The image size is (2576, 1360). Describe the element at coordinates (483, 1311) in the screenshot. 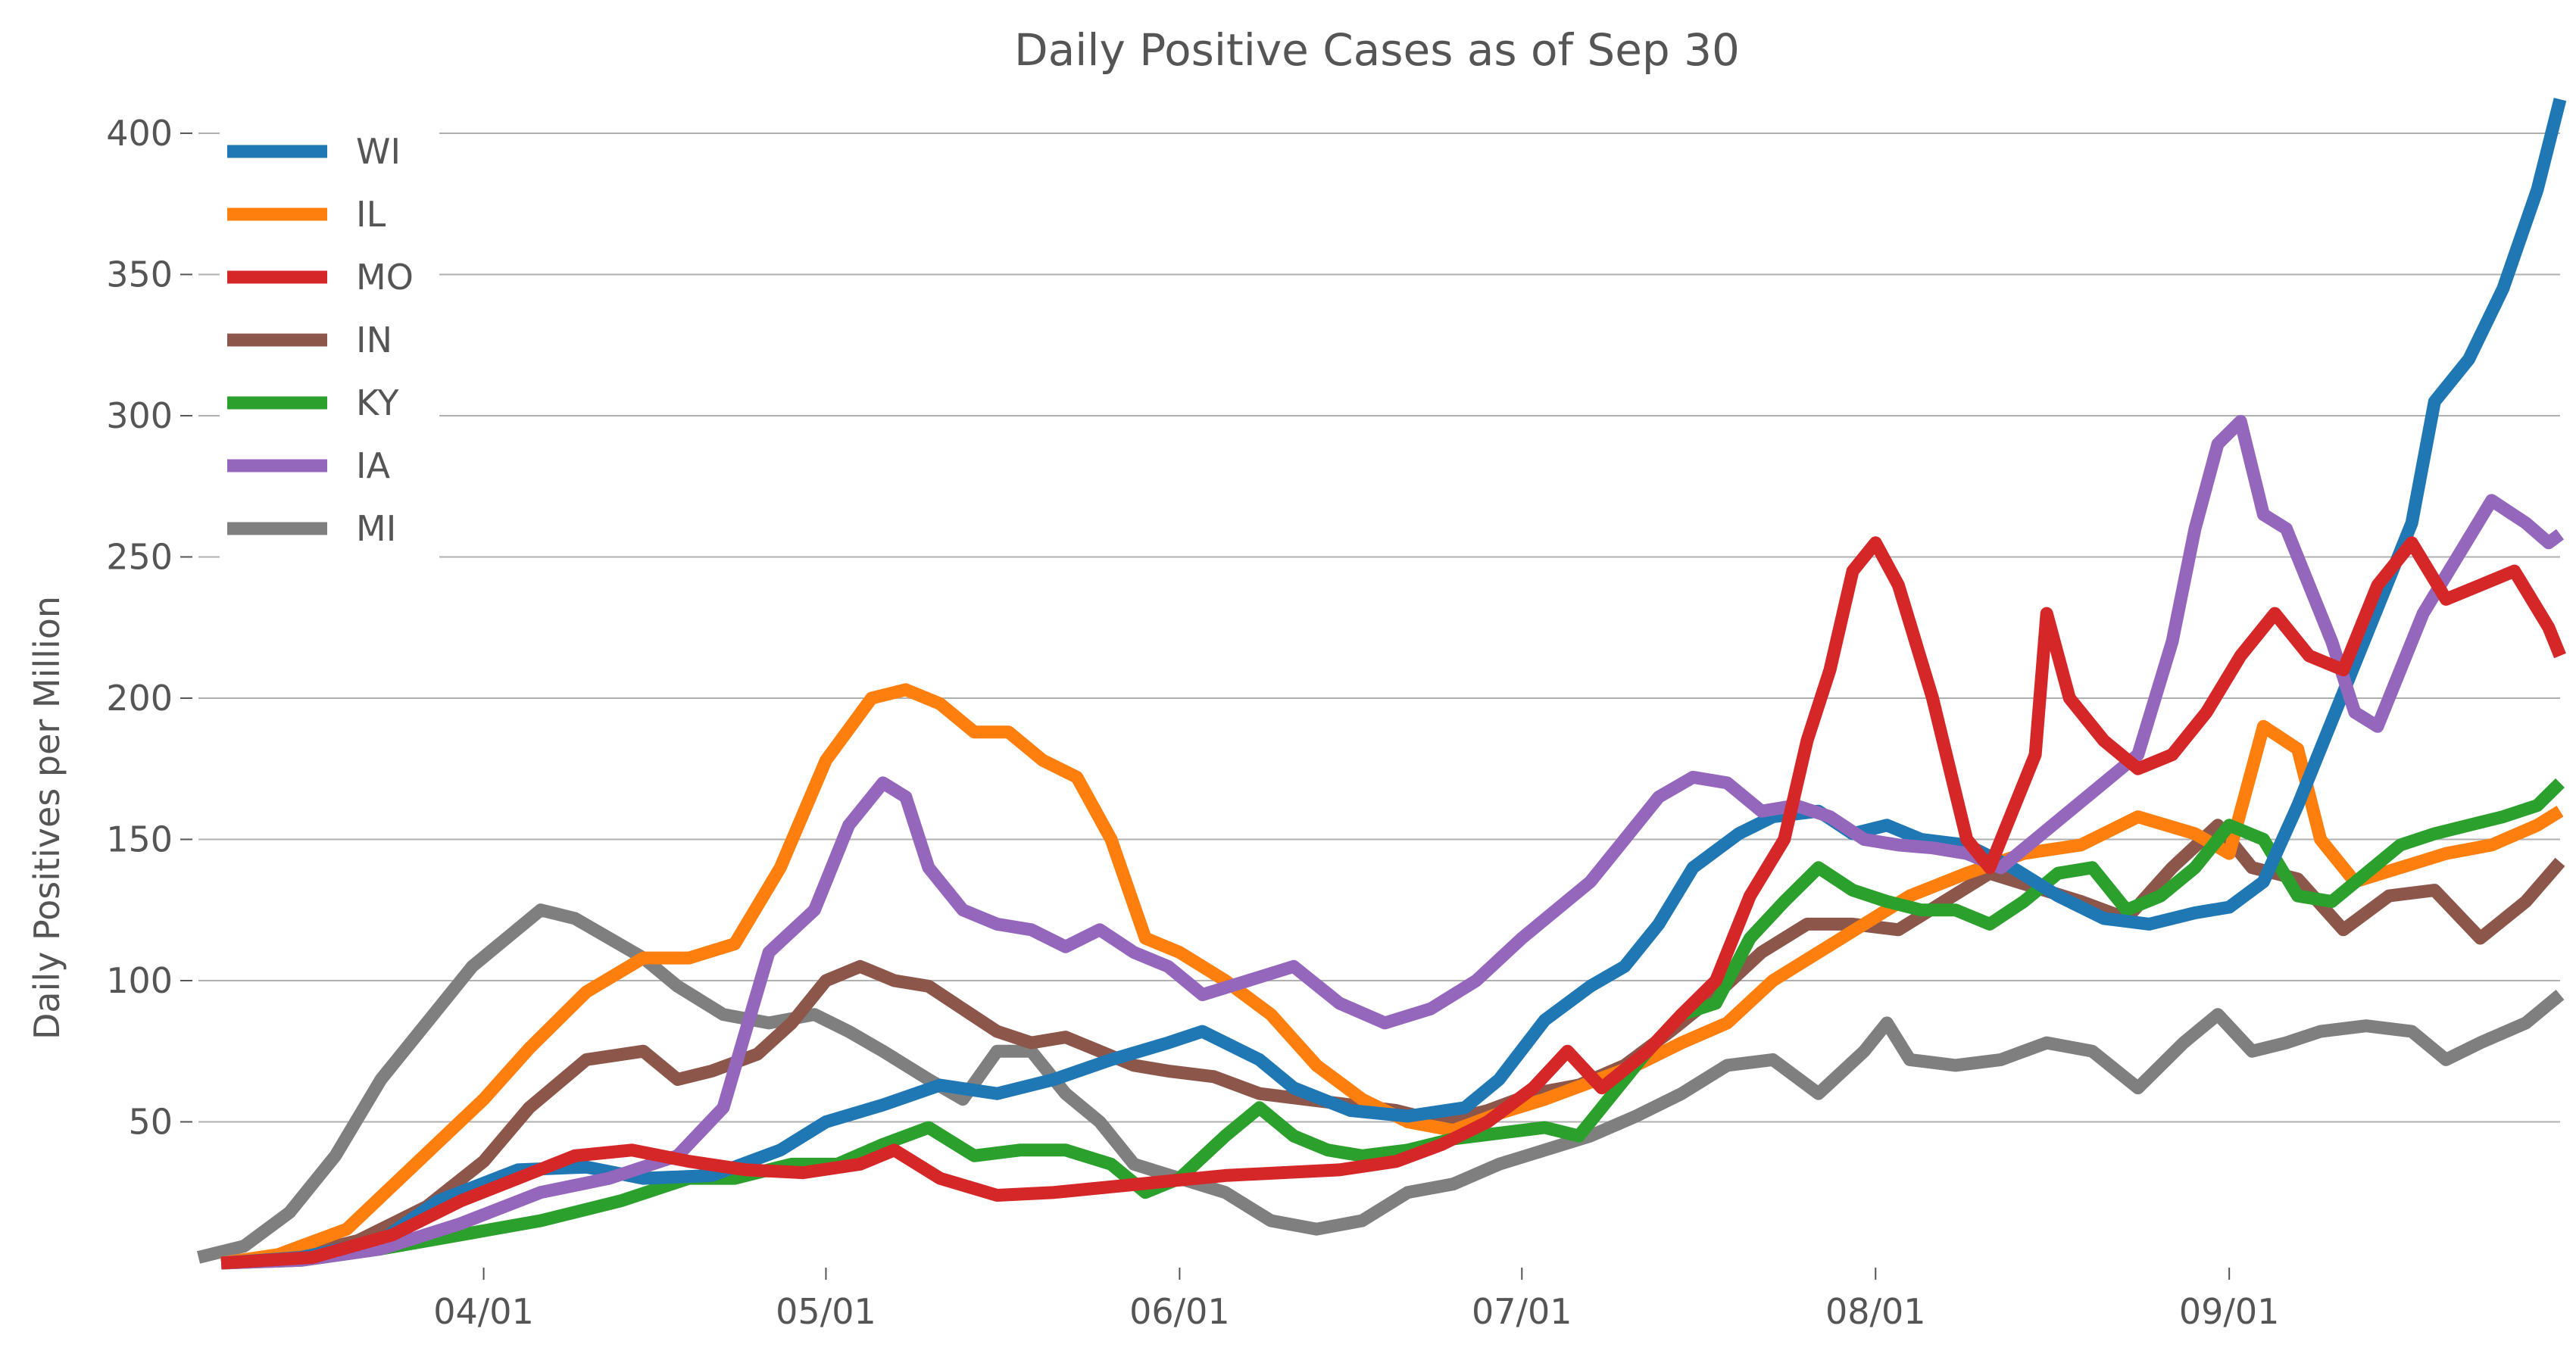

I see `x-tick-label: 04/01` at that location.